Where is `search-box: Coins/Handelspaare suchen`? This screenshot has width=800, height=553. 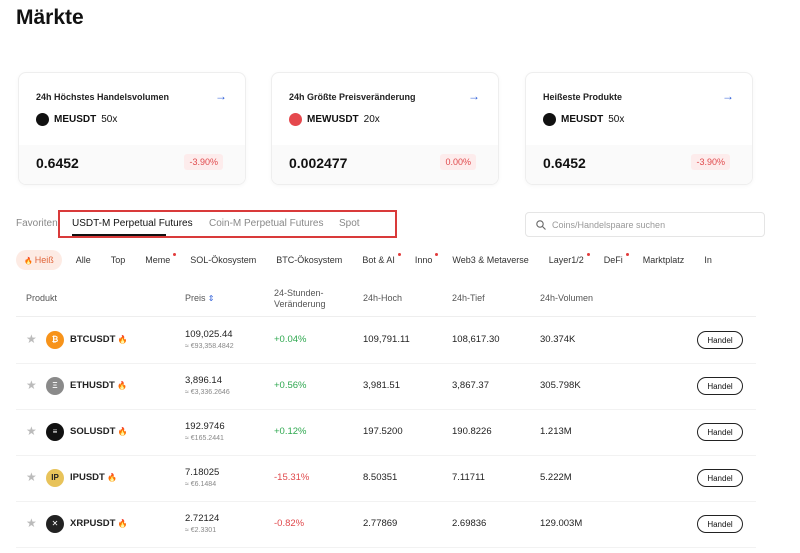 search-box: Coins/Handelspaare suchen is located at coordinates (645, 224).